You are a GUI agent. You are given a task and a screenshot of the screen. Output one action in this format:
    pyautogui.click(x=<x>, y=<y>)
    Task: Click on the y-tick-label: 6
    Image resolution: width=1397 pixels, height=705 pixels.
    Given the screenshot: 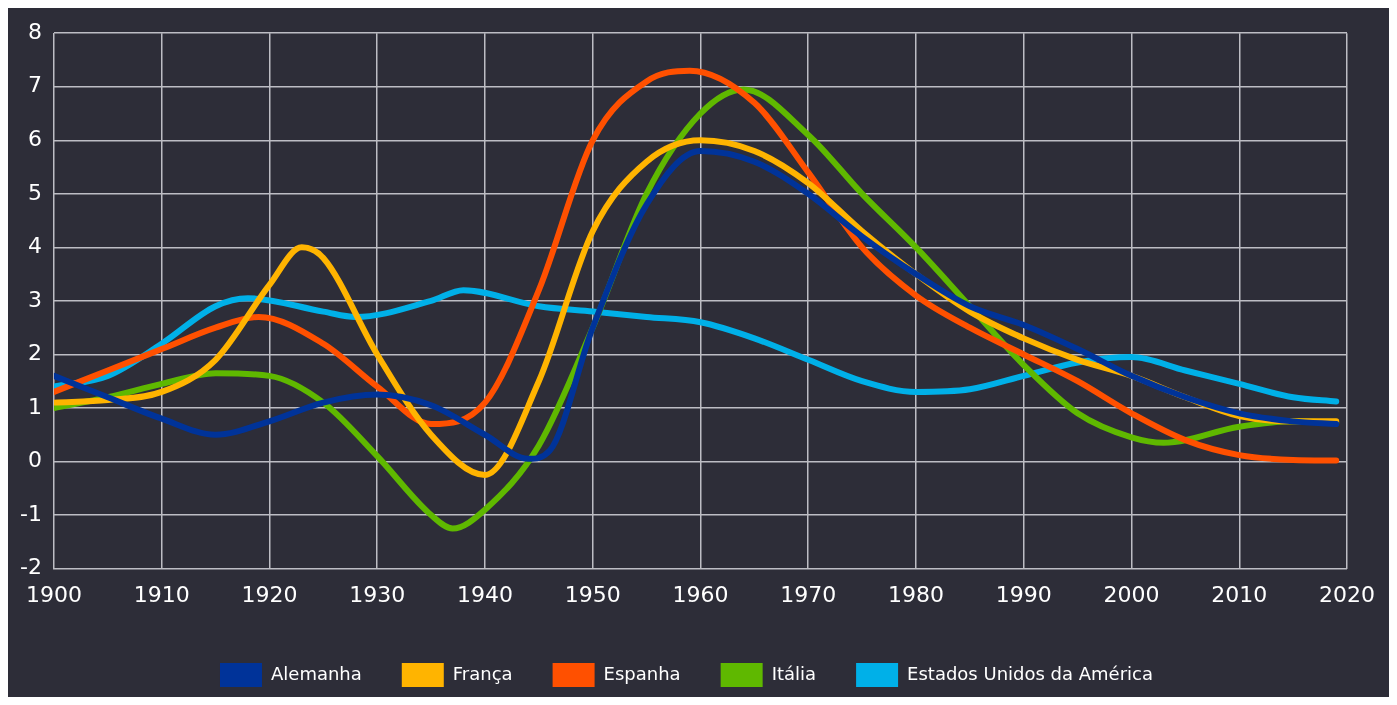 What is the action you would take?
    pyautogui.click(x=34, y=138)
    